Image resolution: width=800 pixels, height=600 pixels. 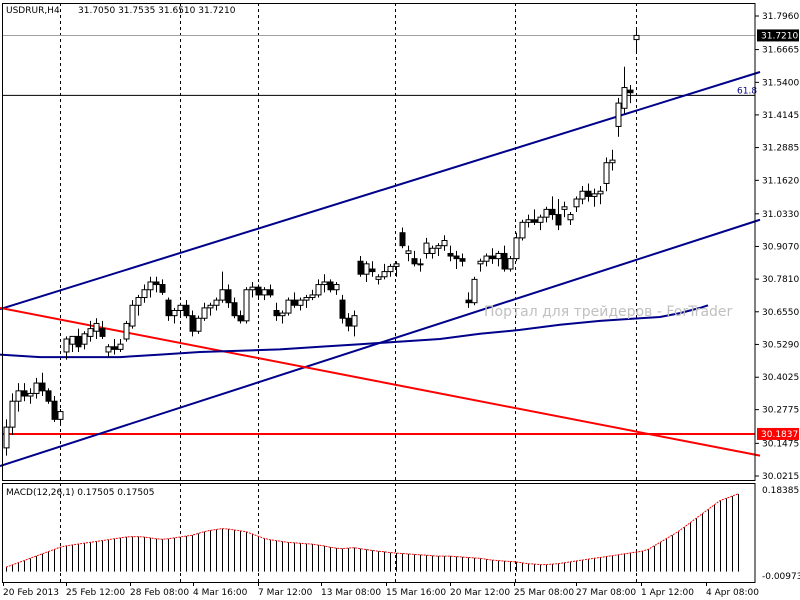 What do you see at coordinates (781, 577) in the screenshot?
I see `macd-tick-label-1: -0.00973` at bounding box center [781, 577].